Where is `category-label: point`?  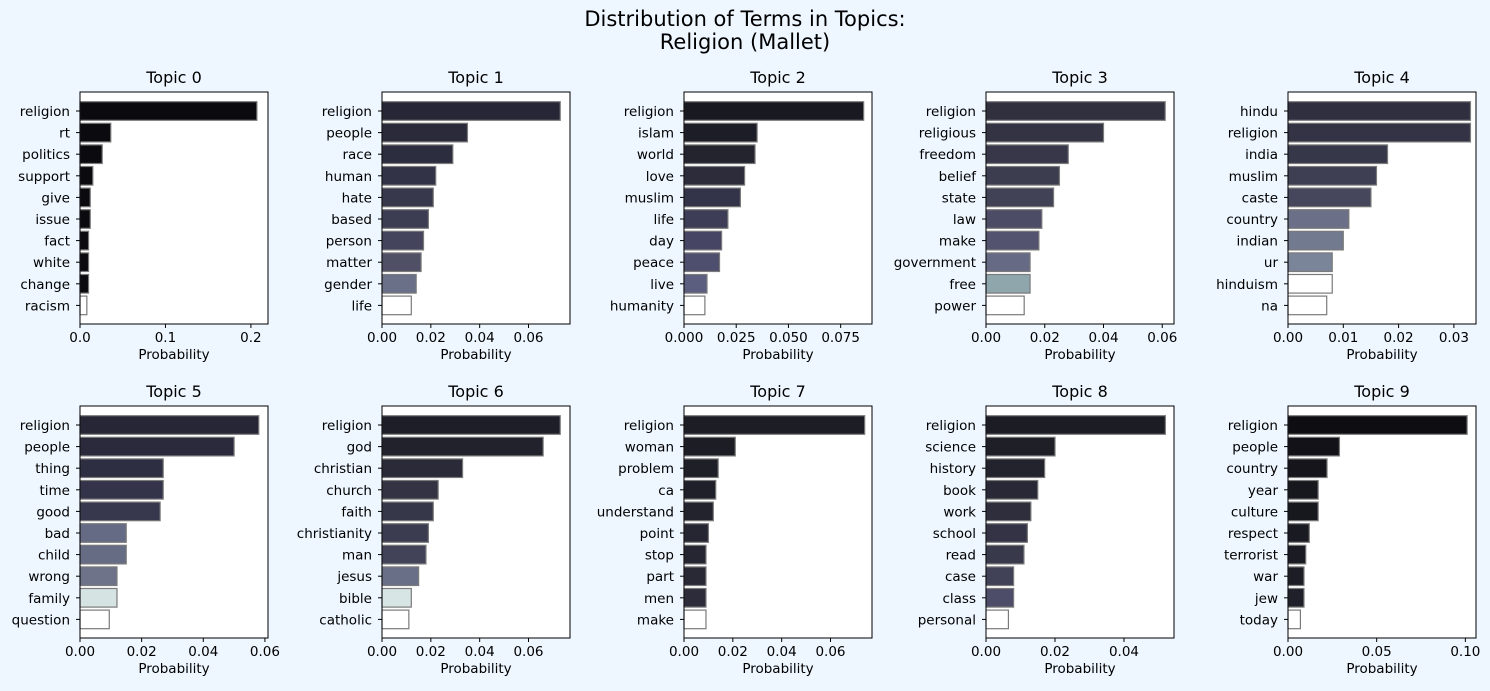
category-label: point is located at coordinates (657, 534).